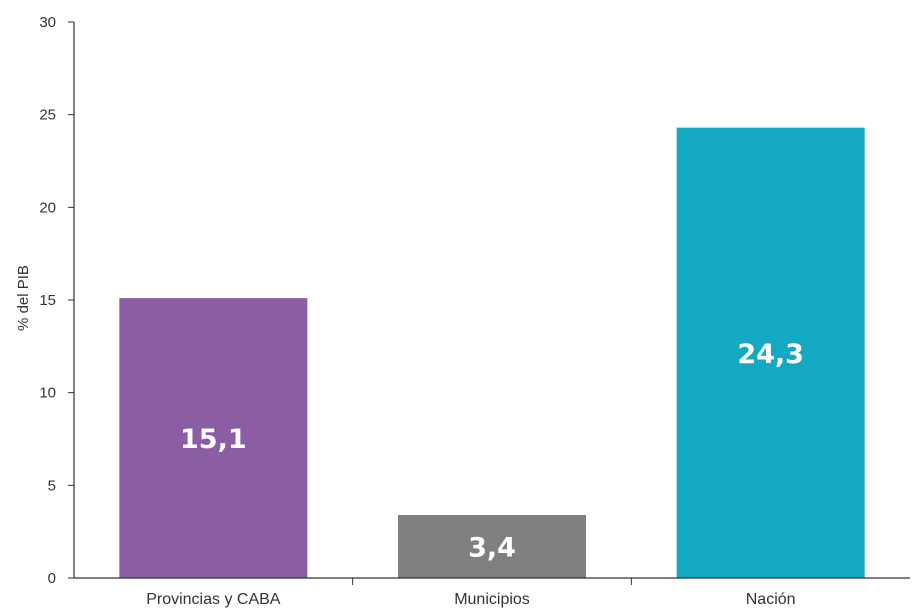 The image size is (914, 612). Describe the element at coordinates (492, 547) in the screenshot. I see `data-label: 3,4` at that location.